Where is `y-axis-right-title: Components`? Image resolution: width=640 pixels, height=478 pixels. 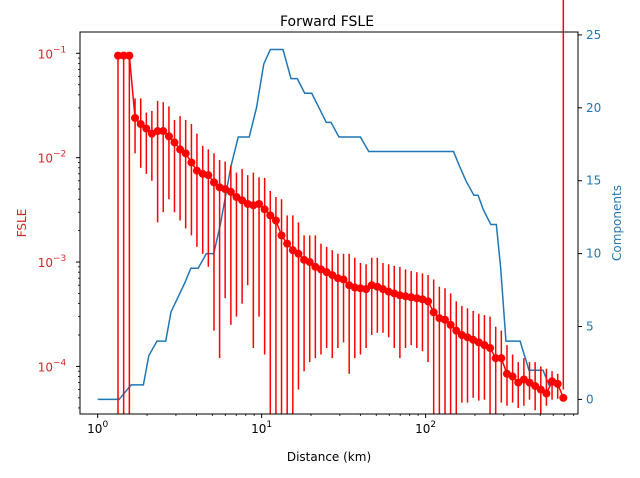
y-axis-right-title: Components is located at coordinates (617, 223).